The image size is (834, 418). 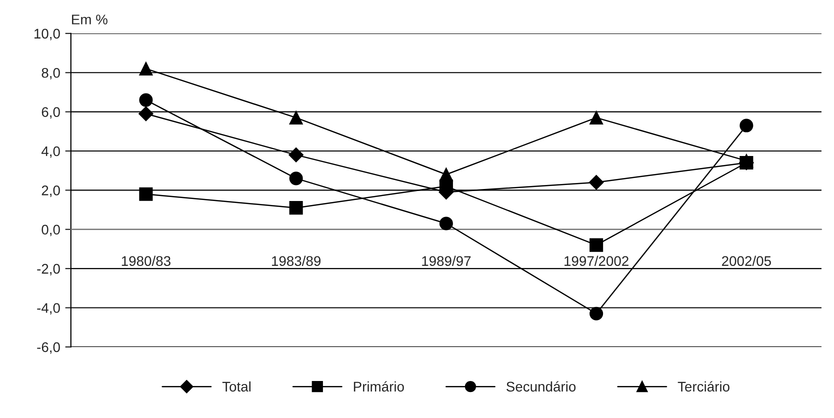 I want to click on y-tick-label: 10,0, so click(x=47, y=34).